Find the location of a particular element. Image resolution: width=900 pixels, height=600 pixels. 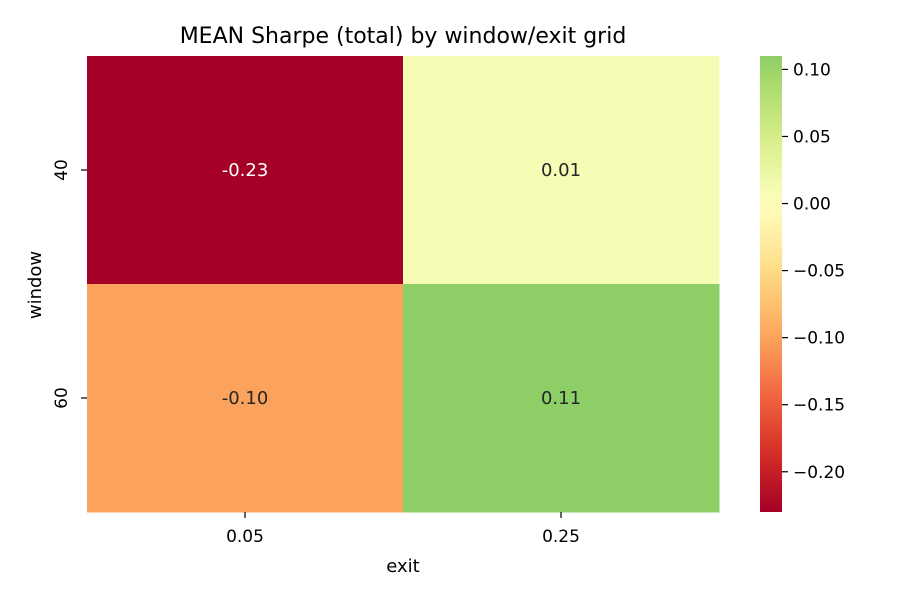

cell-value-label-1-1: 0.11 is located at coordinates (561, 398).